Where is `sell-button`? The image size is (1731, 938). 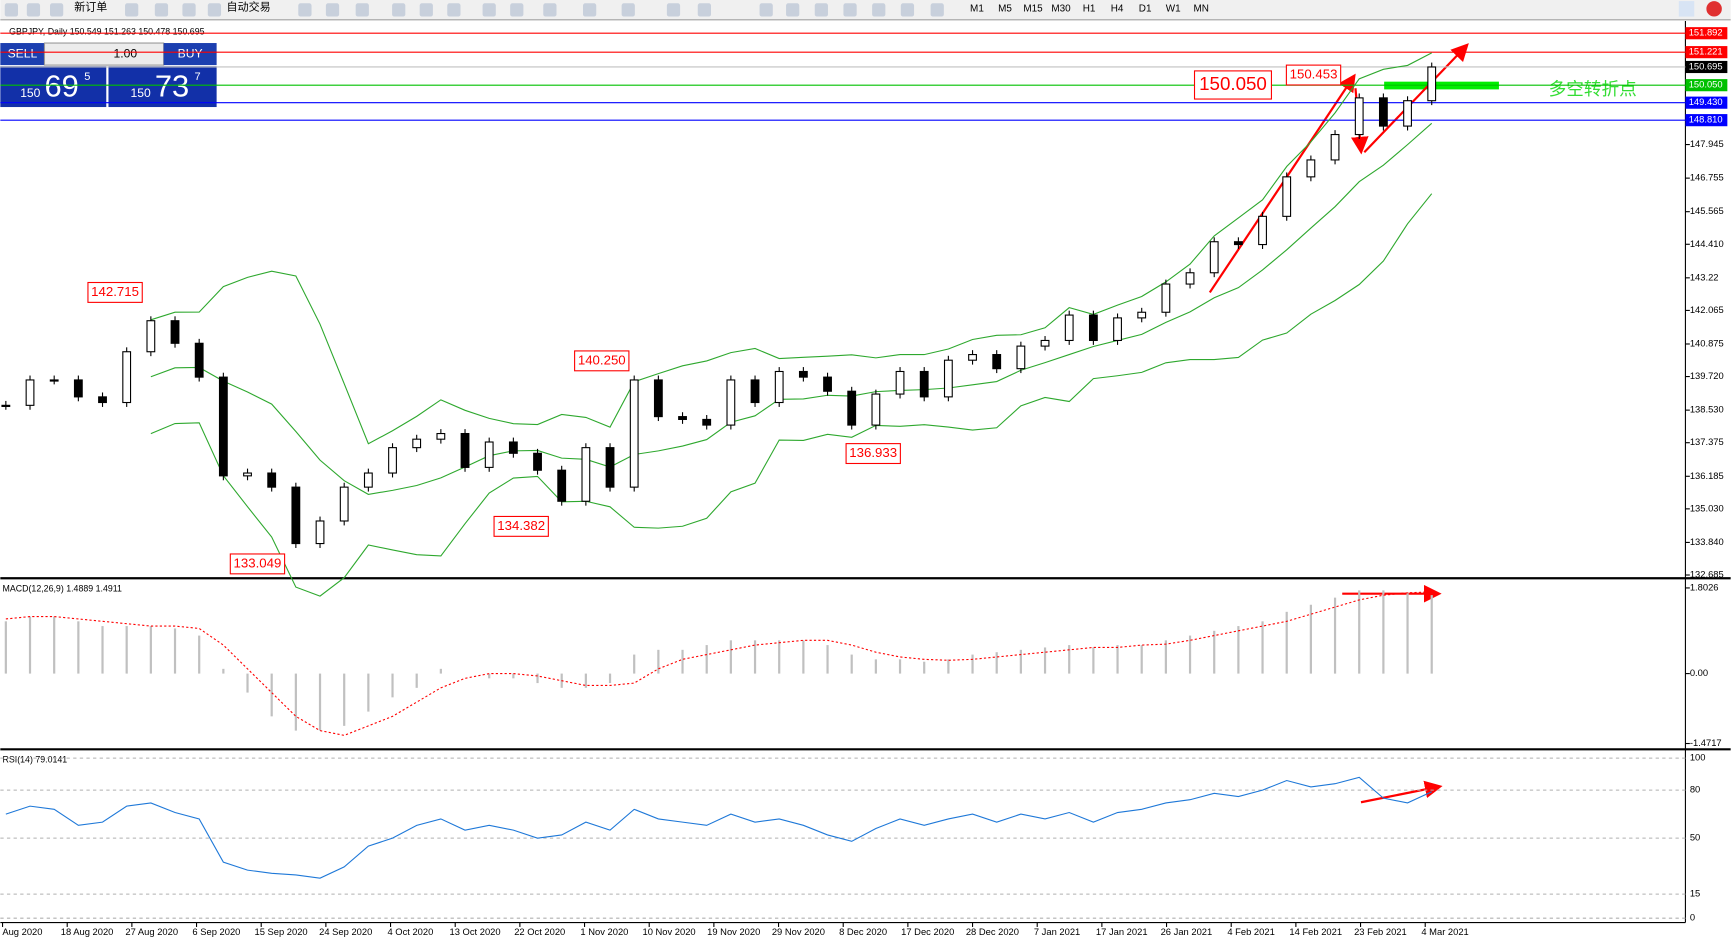
sell-button is located at coordinates (22, 54).